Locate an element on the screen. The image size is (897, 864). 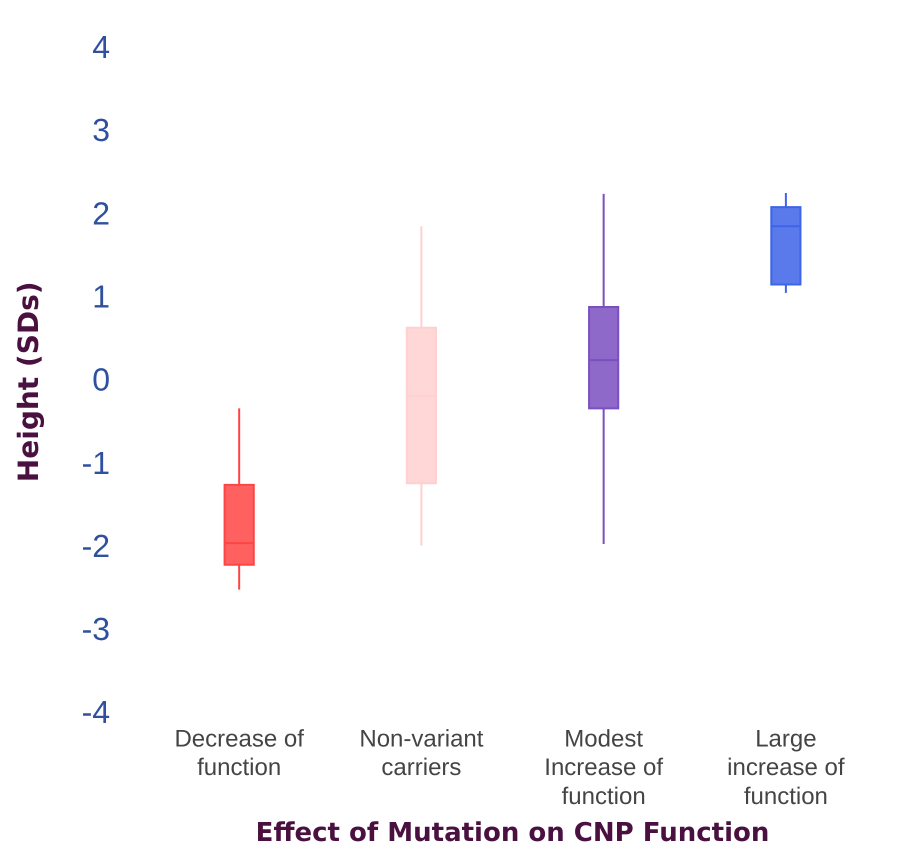
y-tick-label: 1 is located at coordinates (101, 296).